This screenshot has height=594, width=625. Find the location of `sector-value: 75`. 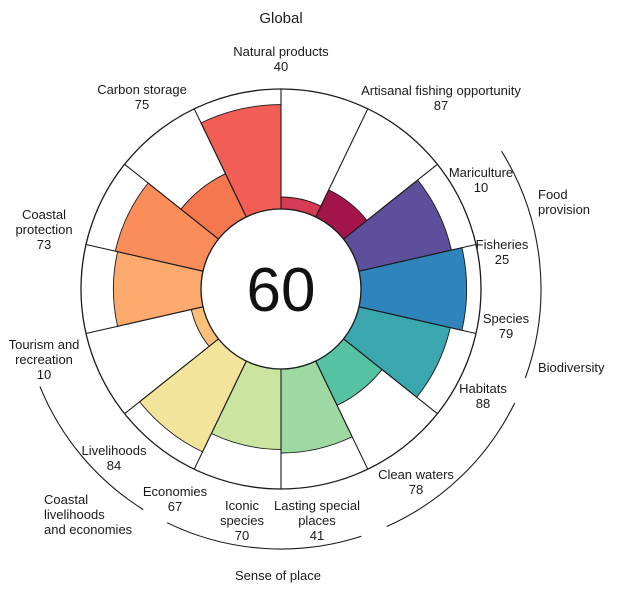

sector-value: 75 is located at coordinates (142, 104).